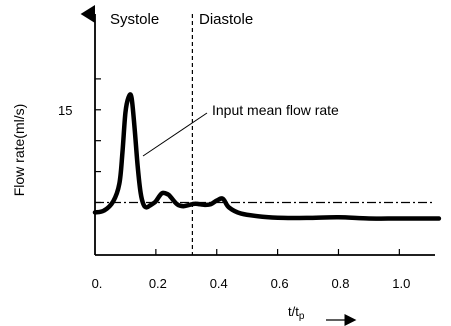 The height and width of the screenshot is (326, 451). I want to click on x-axis-title: t/tp, so click(296, 313).